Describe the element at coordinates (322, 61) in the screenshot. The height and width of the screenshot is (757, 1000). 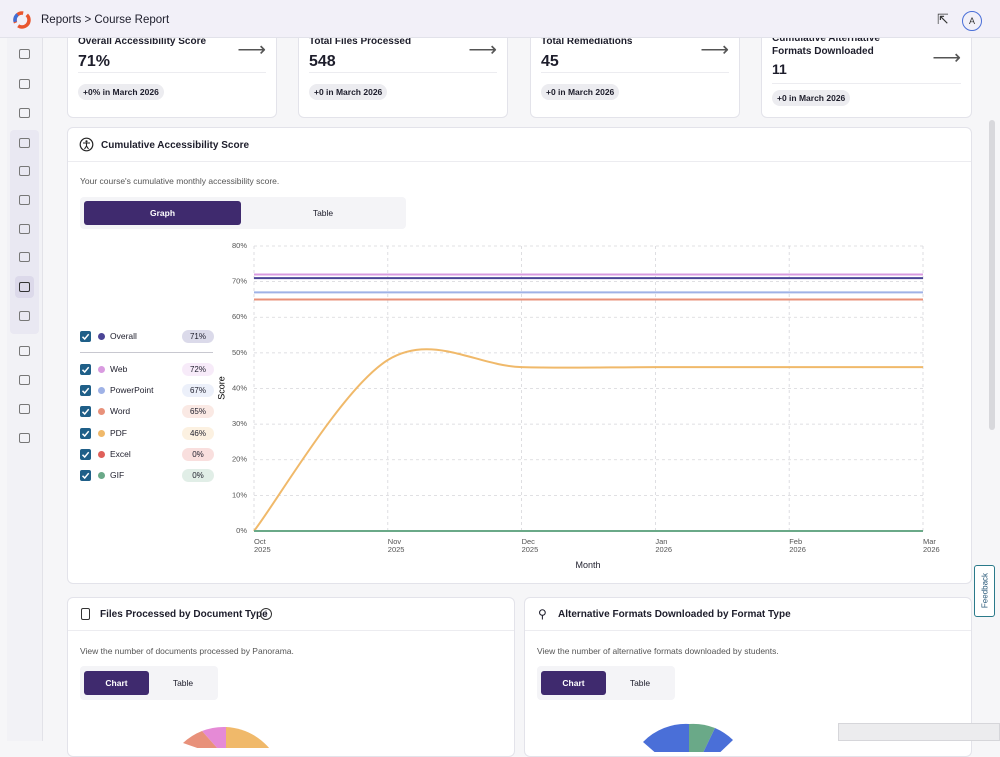
I see `card-value: 548` at that location.